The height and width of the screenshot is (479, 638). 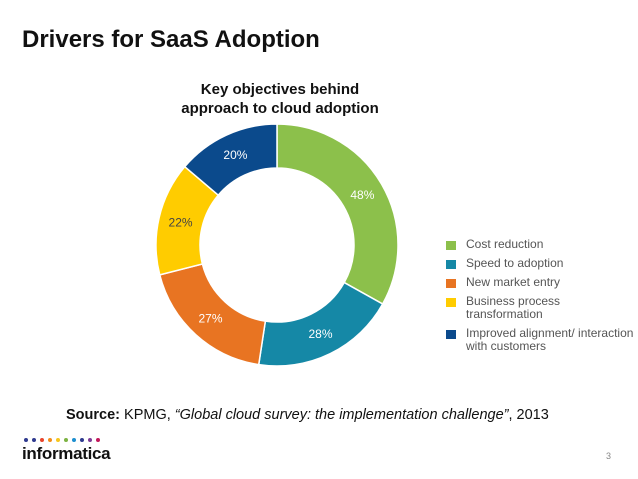 I want to click on donut-slice-speed-to-adoption, so click(x=320, y=324).